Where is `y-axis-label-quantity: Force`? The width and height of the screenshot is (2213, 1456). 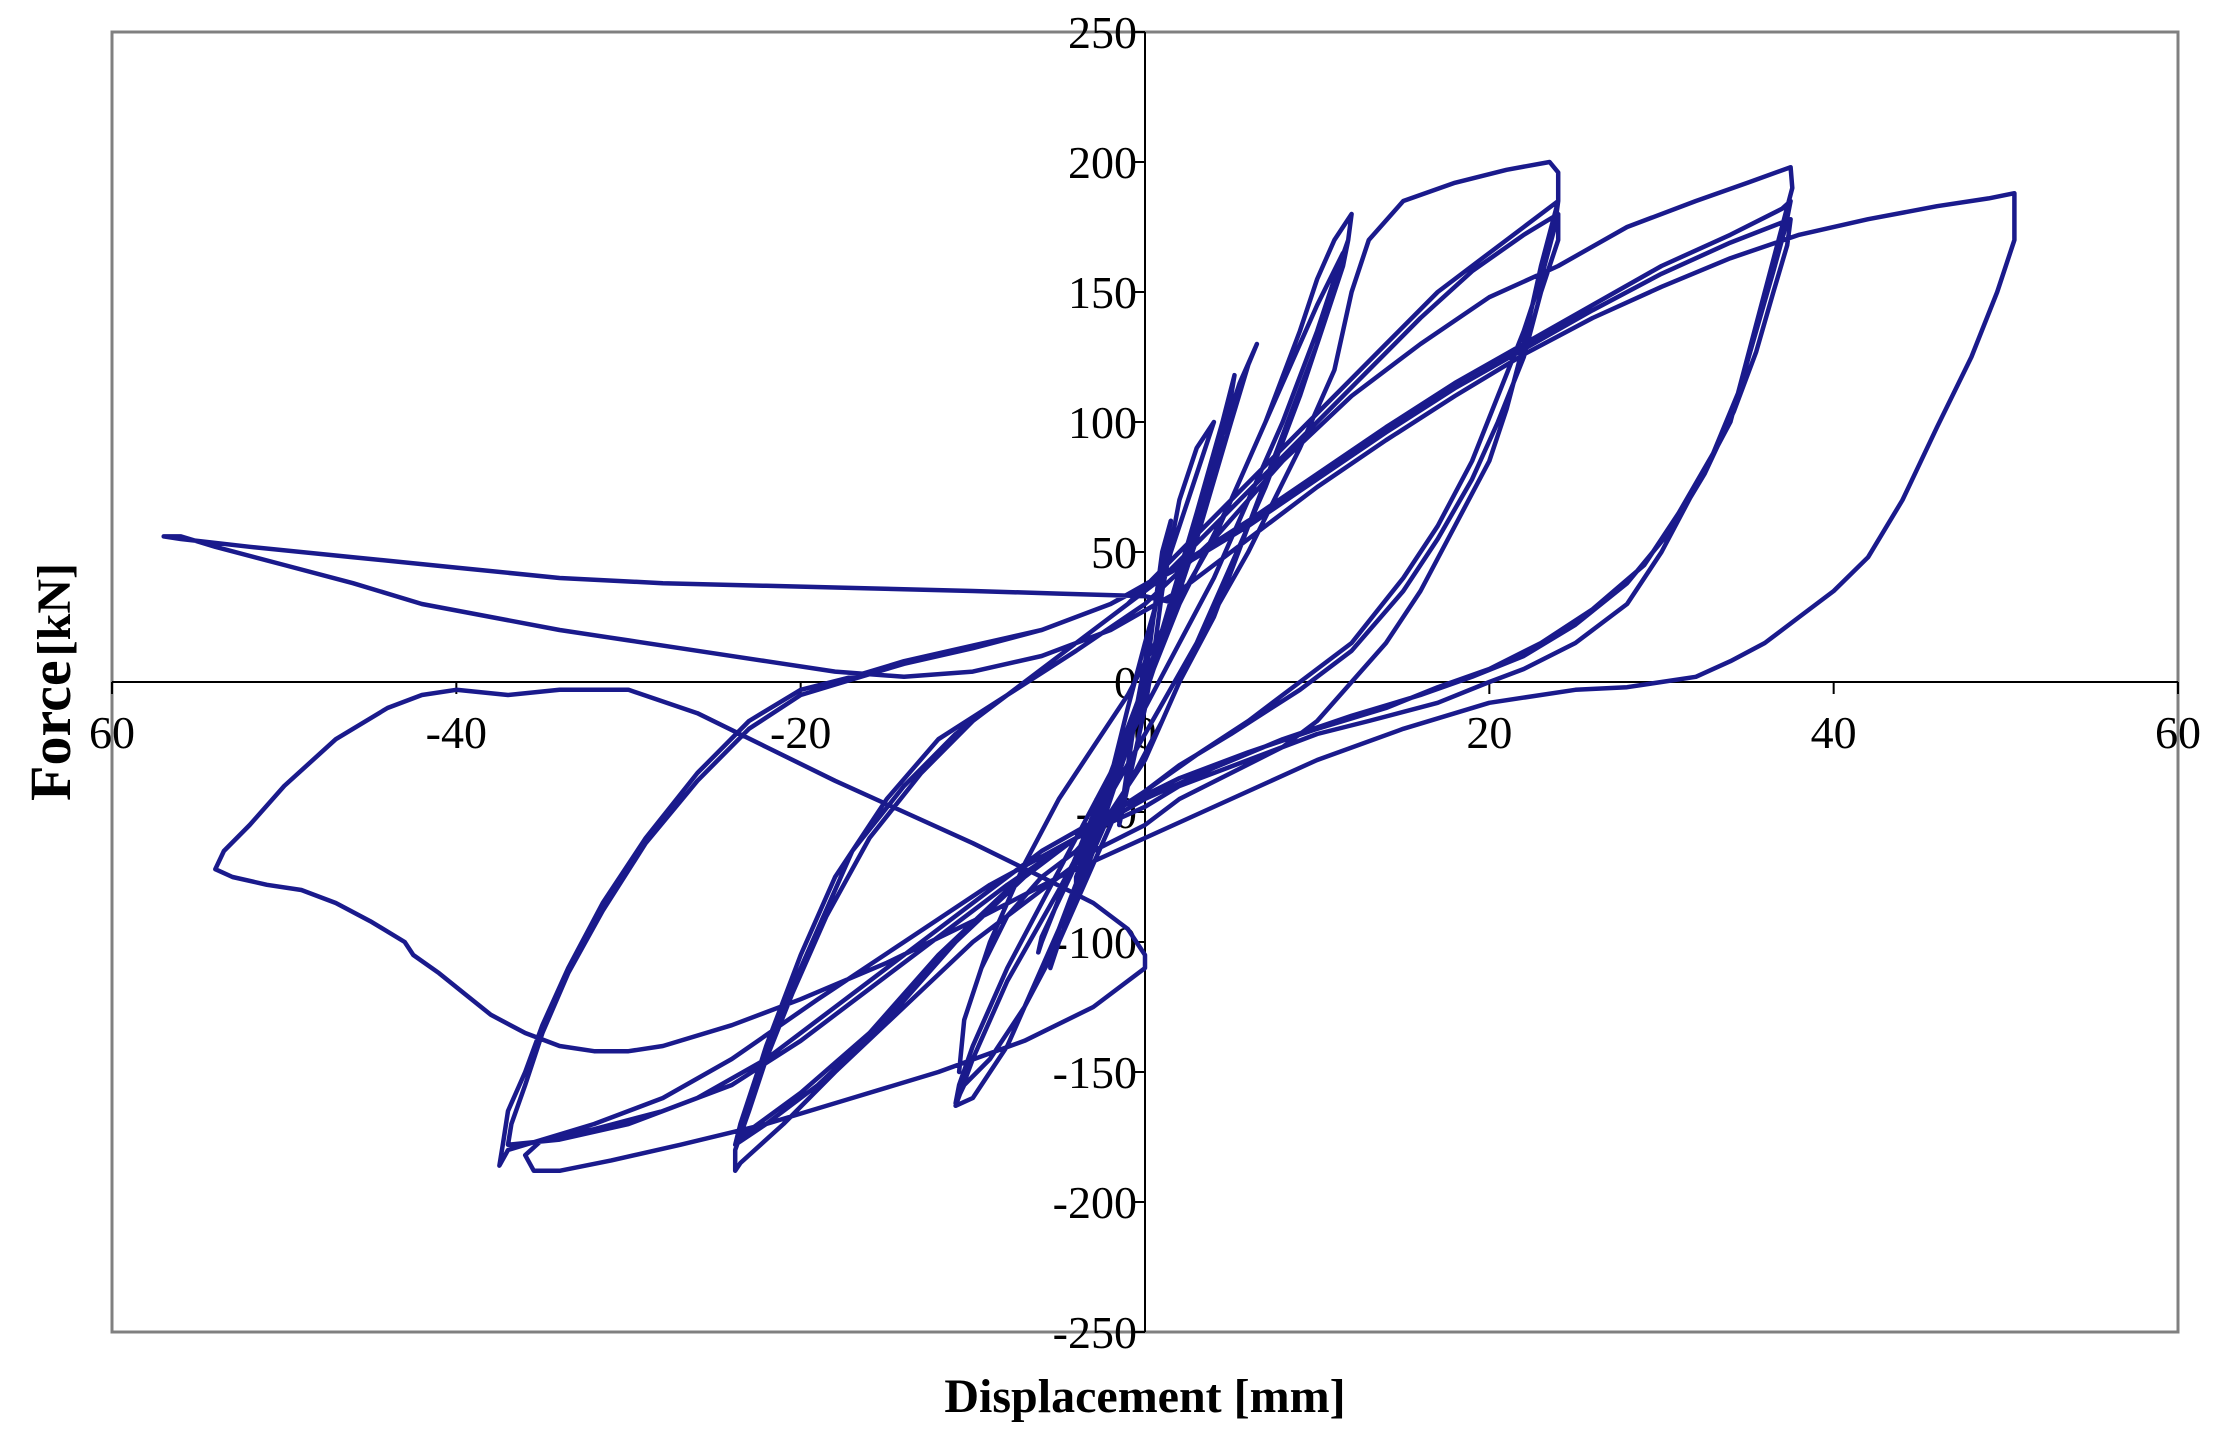 y-axis-label-quantity: Force is located at coordinates (50, 730).